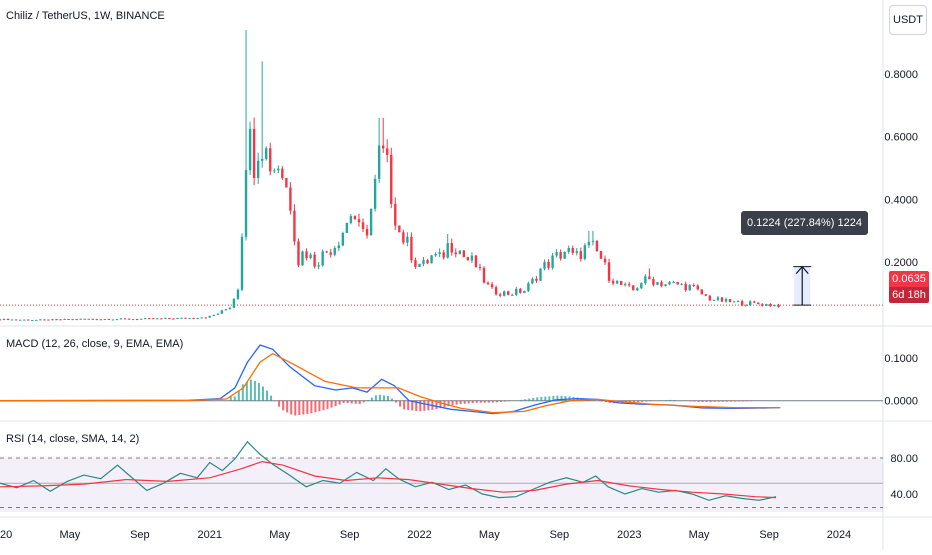 The height and width of the screenshot is (555, 932). What do you see at coordinates (209, 535) in the screenshot?
I see `time-axis-tick-label: 2021` at bounding box center [209, 535].